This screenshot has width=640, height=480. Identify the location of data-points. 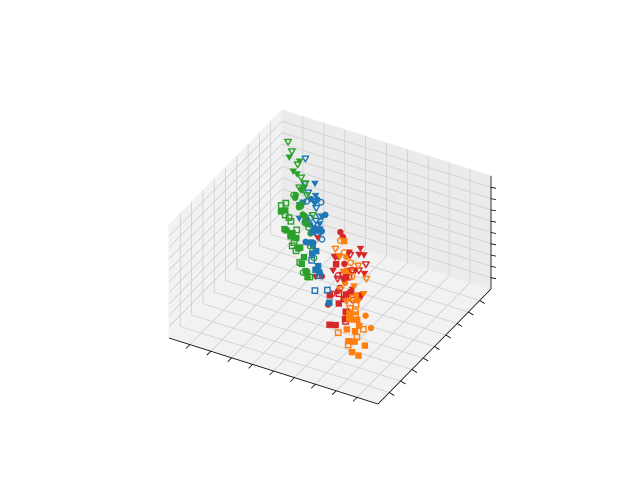
(326, 248).